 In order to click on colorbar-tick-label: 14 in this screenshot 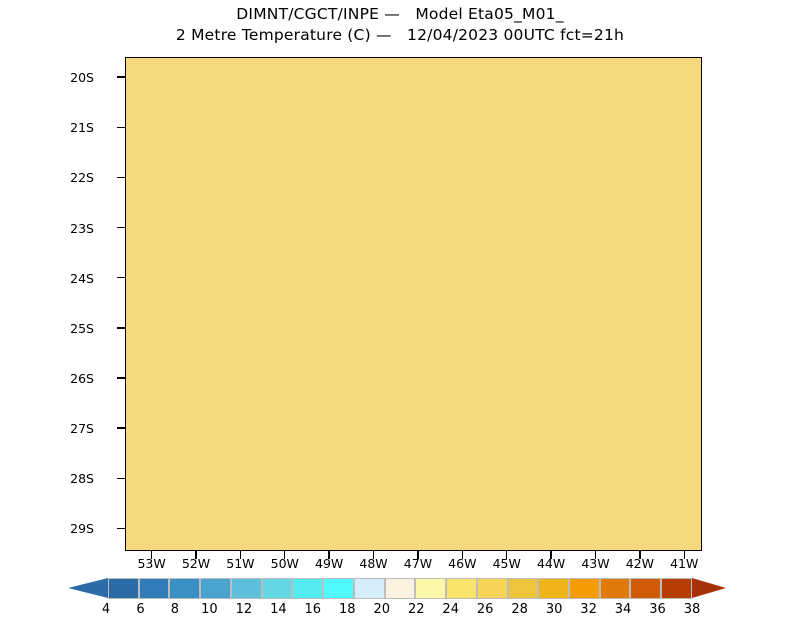, I will do `click(278, 609)`.